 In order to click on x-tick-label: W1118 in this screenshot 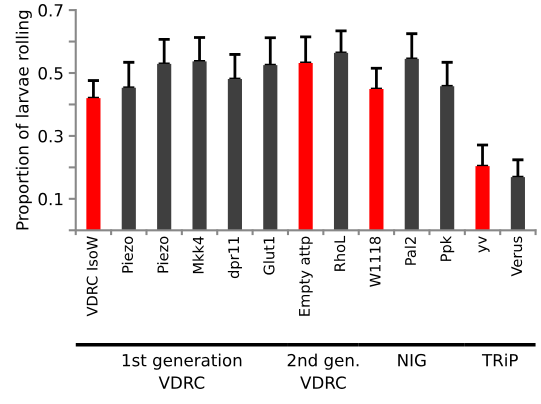, I will do `click(375, 261)`.